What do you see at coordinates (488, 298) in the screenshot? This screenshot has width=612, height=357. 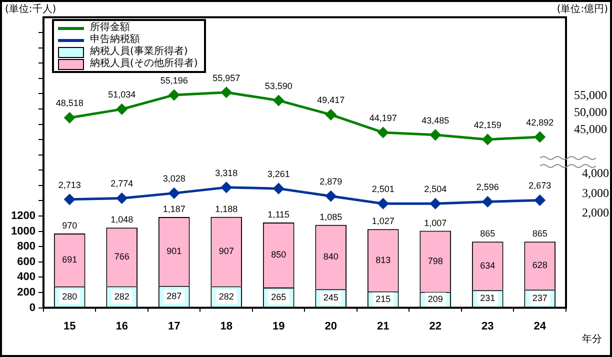 I see `data-label: 231` at bounding box center [488, 298].